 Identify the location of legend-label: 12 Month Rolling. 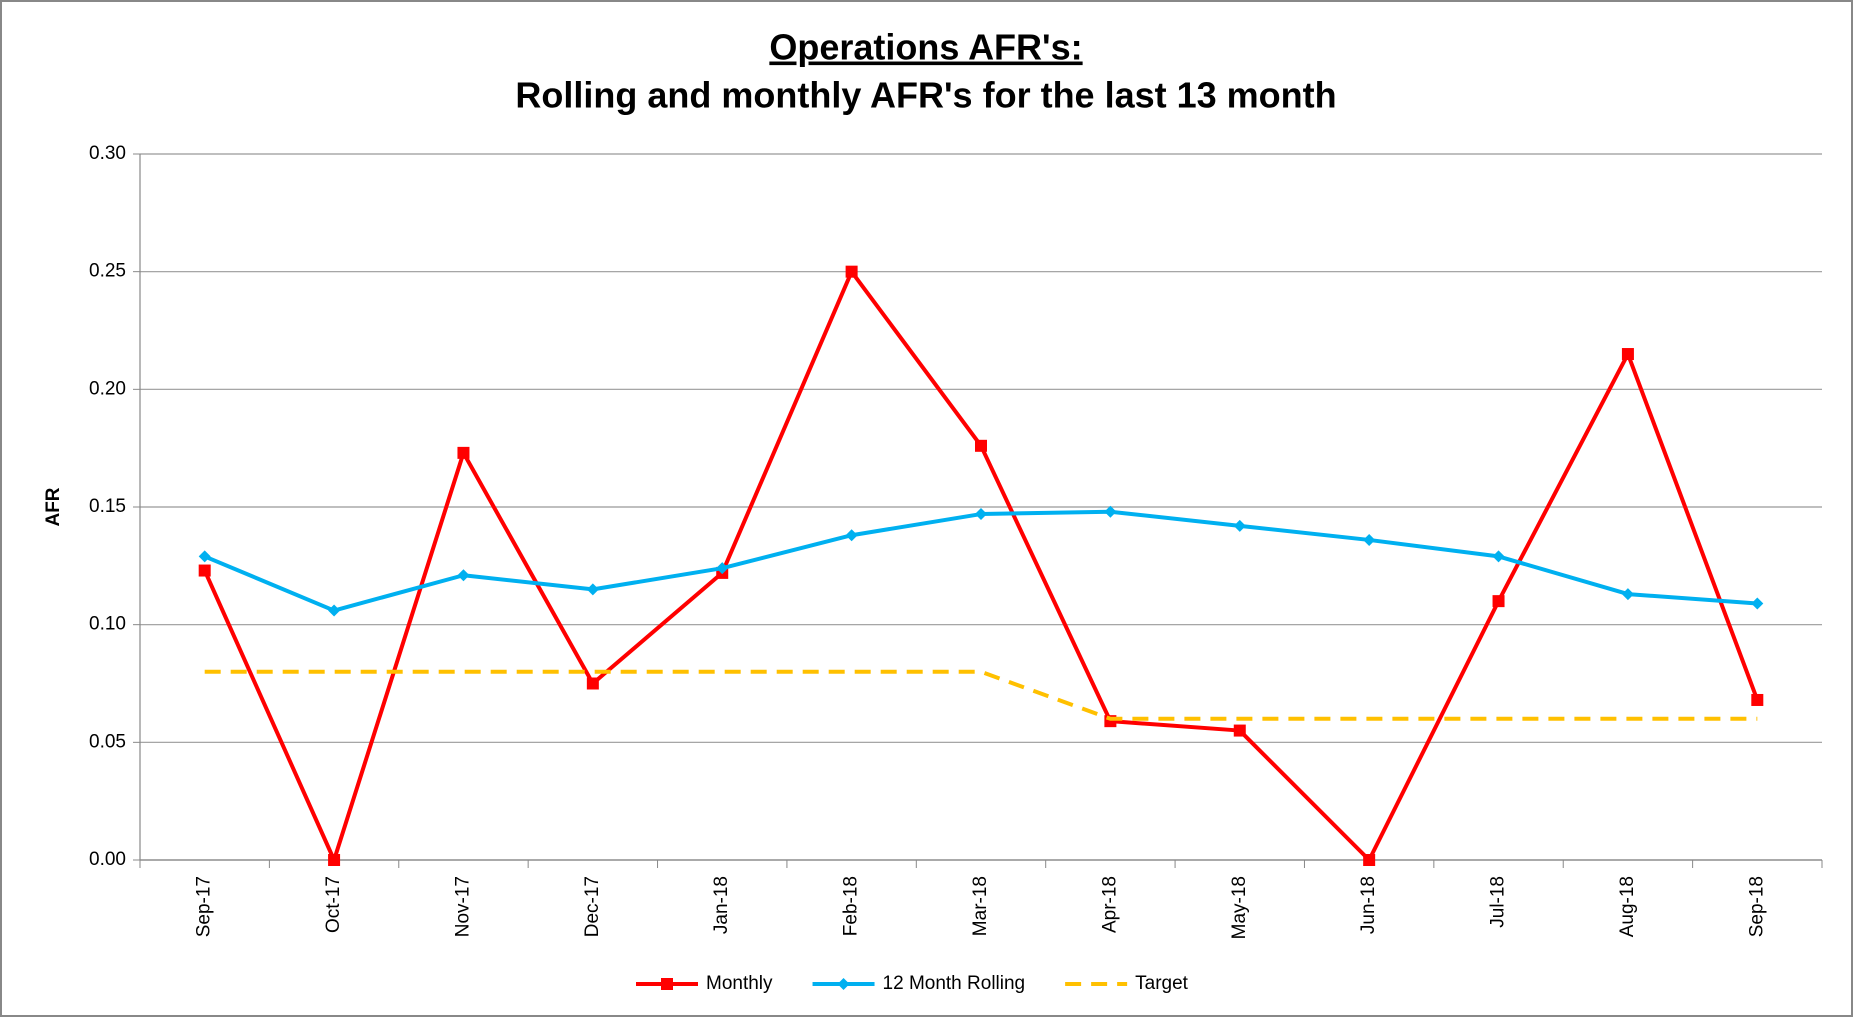
(954, 983).